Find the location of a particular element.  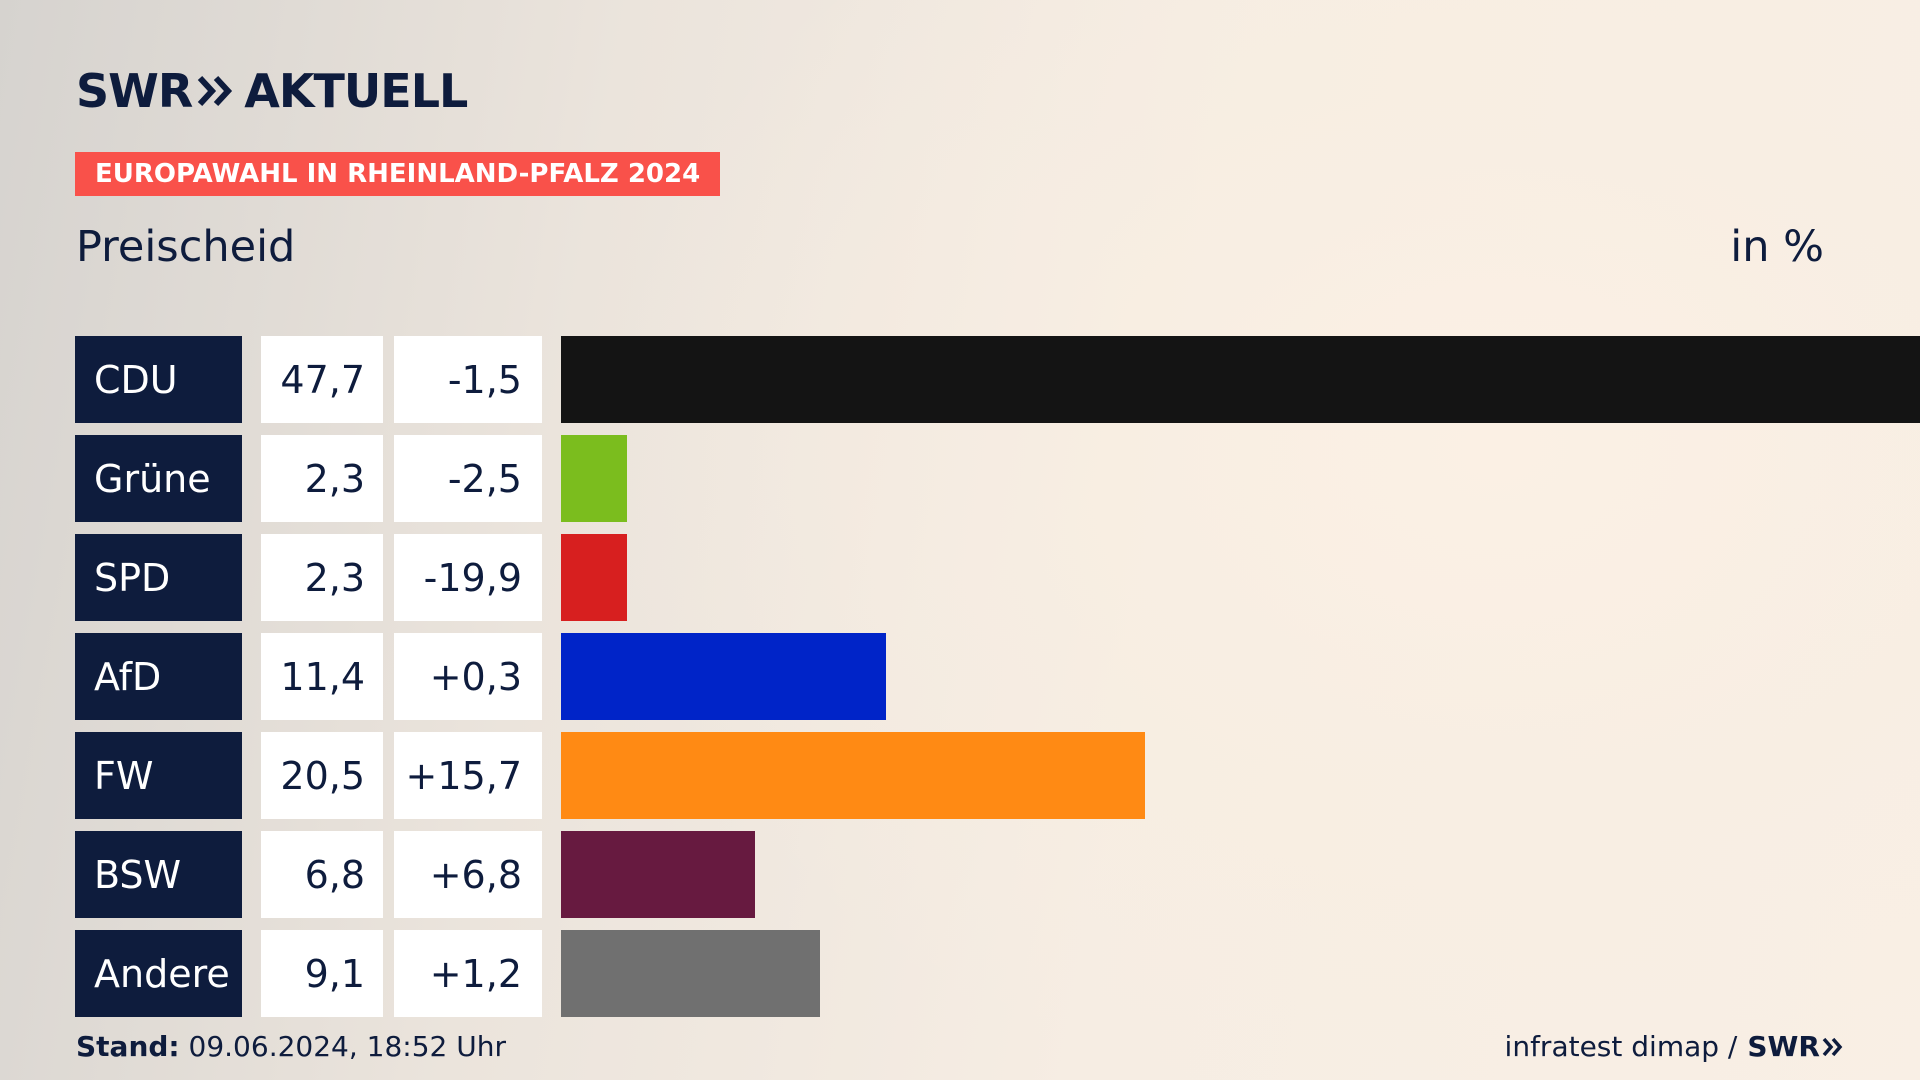

timestamp: Stand: 09.06.2024, 18:52 Uhr is located at coordinates (291, 1046).